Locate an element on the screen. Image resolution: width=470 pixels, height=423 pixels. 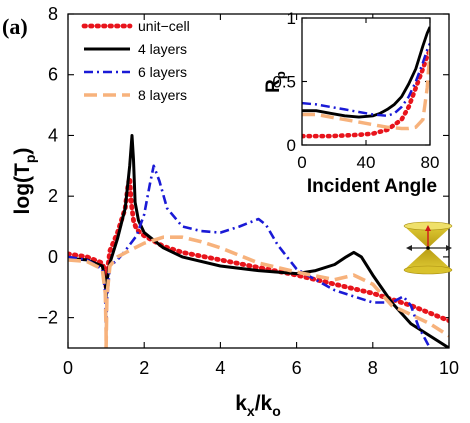
x-tick-label: 40 is located at coordinates (366, 162).